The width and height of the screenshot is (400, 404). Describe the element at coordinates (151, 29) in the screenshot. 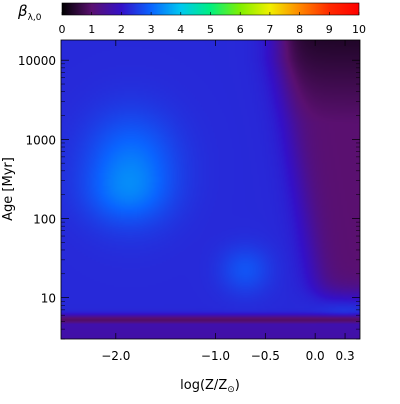

I see `colorbar-tick-label: 3` at that location.